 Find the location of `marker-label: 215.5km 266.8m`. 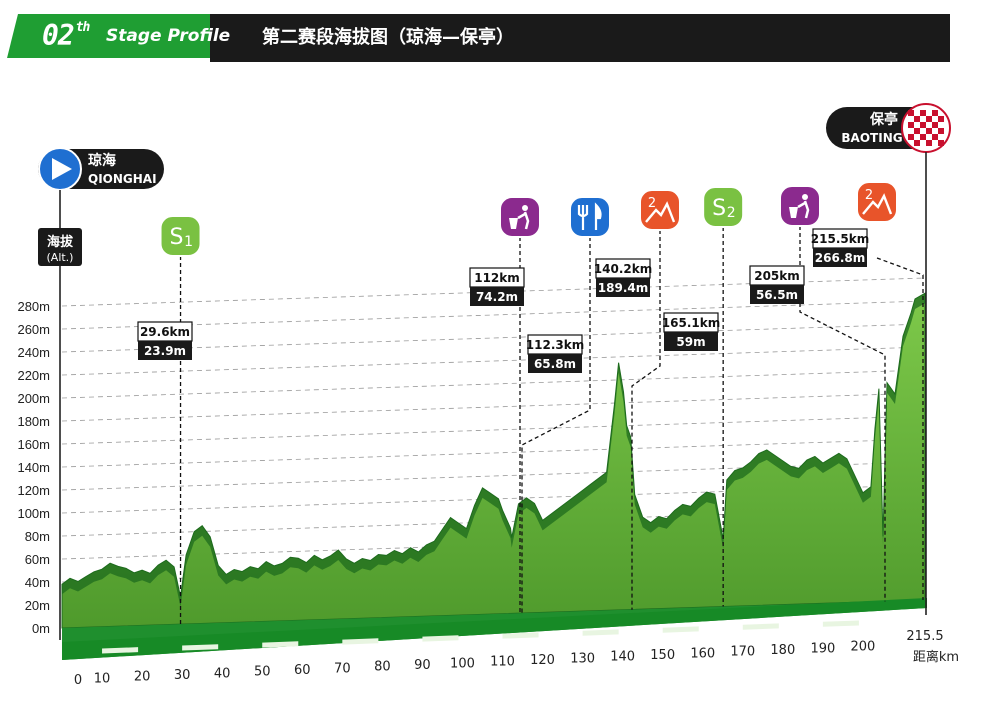

marker-label: 215.5km 266.8m is located at coordinates (840, 247).